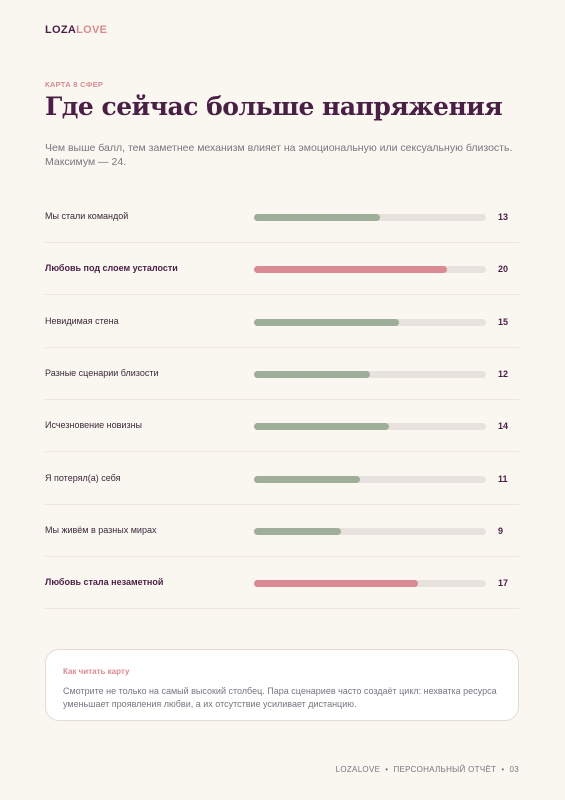 This screenshot has height=800, width=565. I want to click on row-label: Разные сценарии близости, so click(102, 372).